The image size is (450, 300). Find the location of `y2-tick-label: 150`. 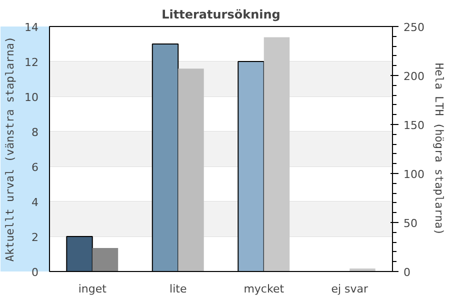

y2-tick-label: 150 is located at coordinates (414, 125).